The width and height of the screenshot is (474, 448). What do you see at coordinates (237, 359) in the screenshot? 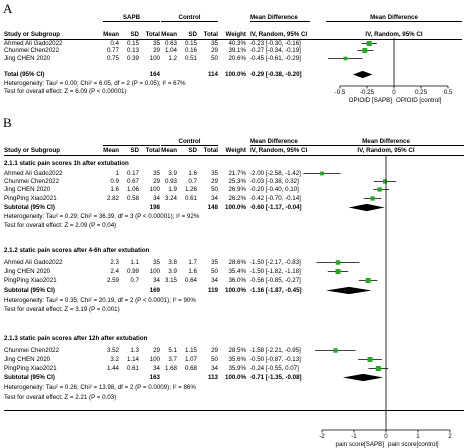
I see `weight: 35.6%` at bounding box center [237, 359].